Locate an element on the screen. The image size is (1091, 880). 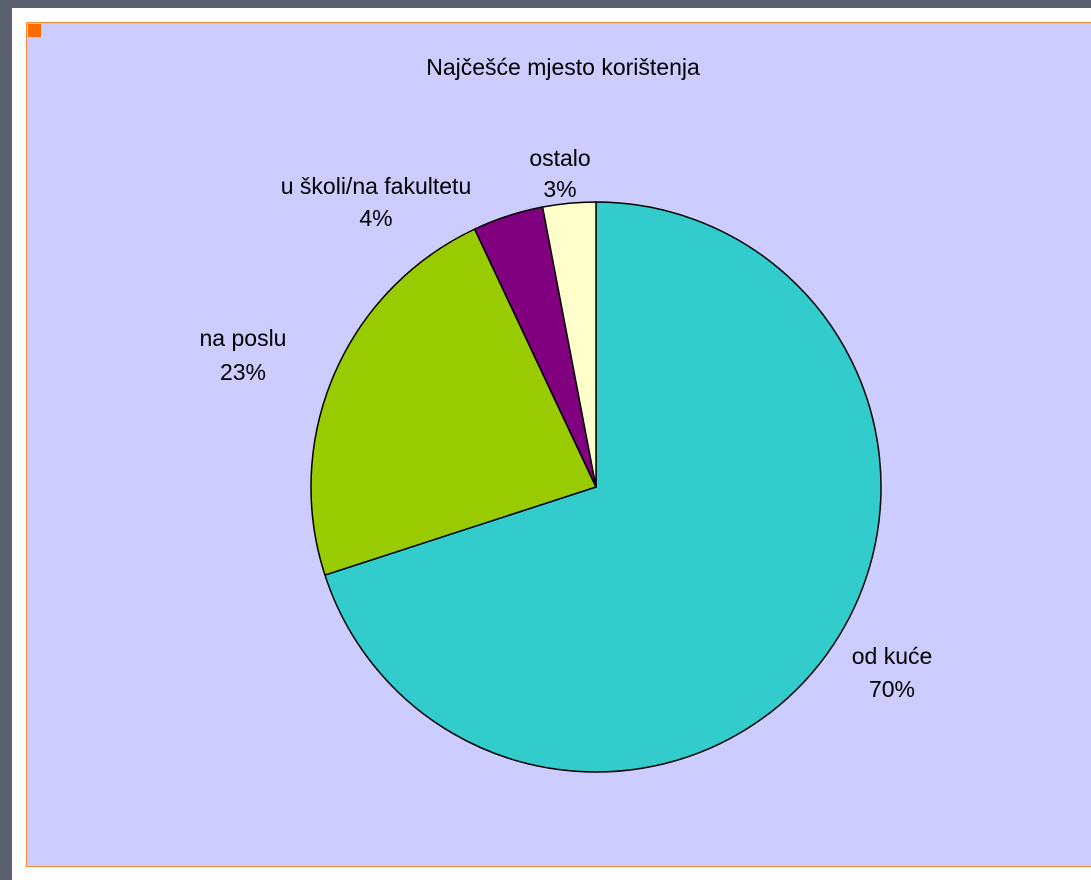
slice-value-label-4: 3% is located at coordinates (559, 189).